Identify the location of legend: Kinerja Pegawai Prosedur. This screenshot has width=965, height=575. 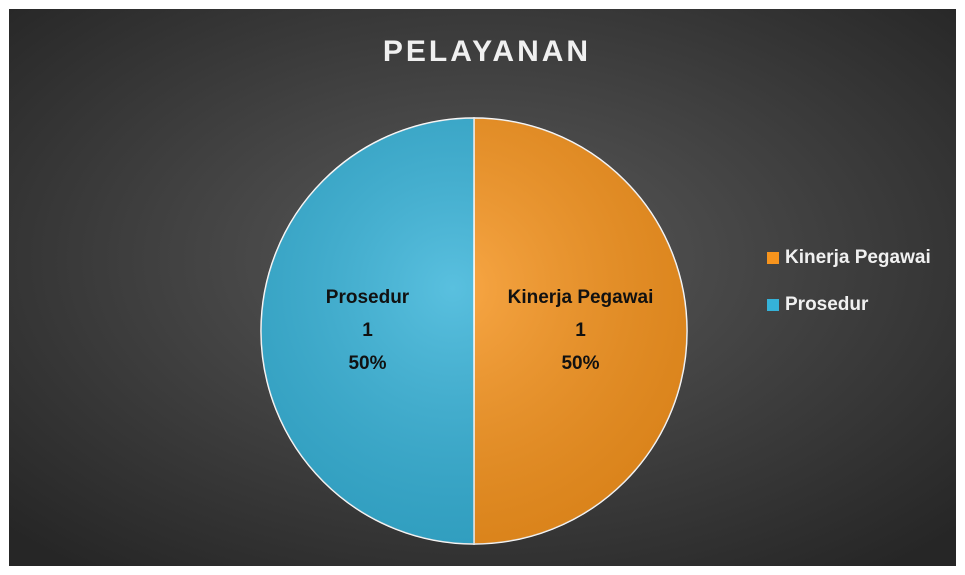
(849, 281).